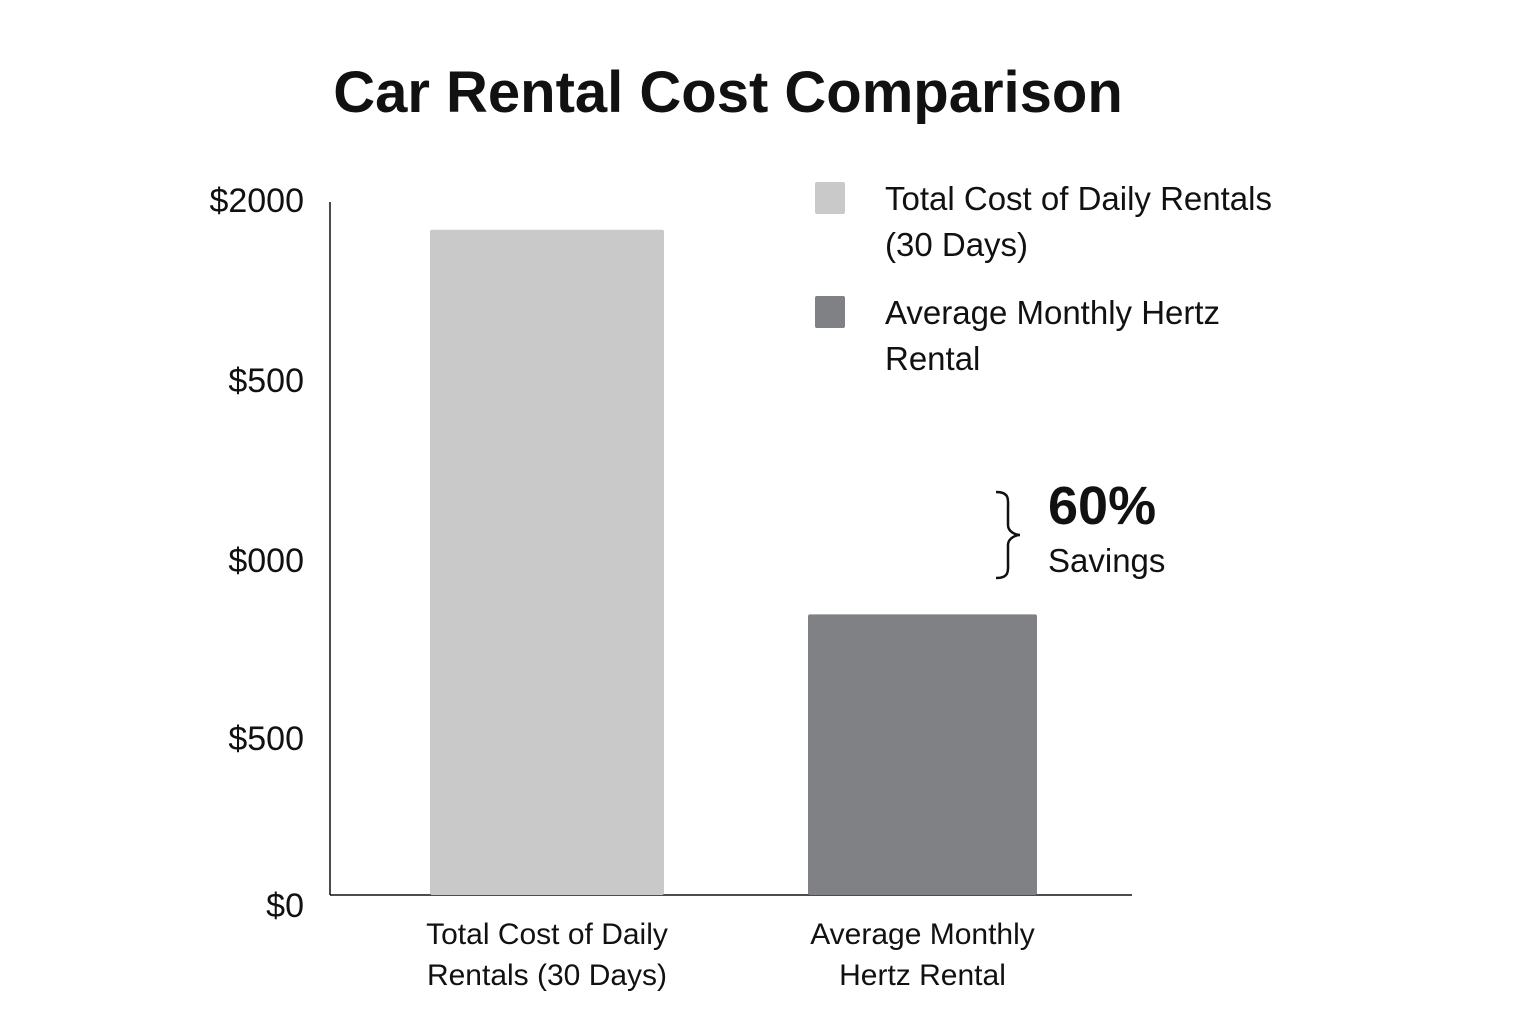 Image resolution: width=1536 pixels, height=1024 pixels. What do you see at coordinates (1102, 506) in the screenshot?
I see `annotation-value: 60%` at bounding box center [1102, 506].